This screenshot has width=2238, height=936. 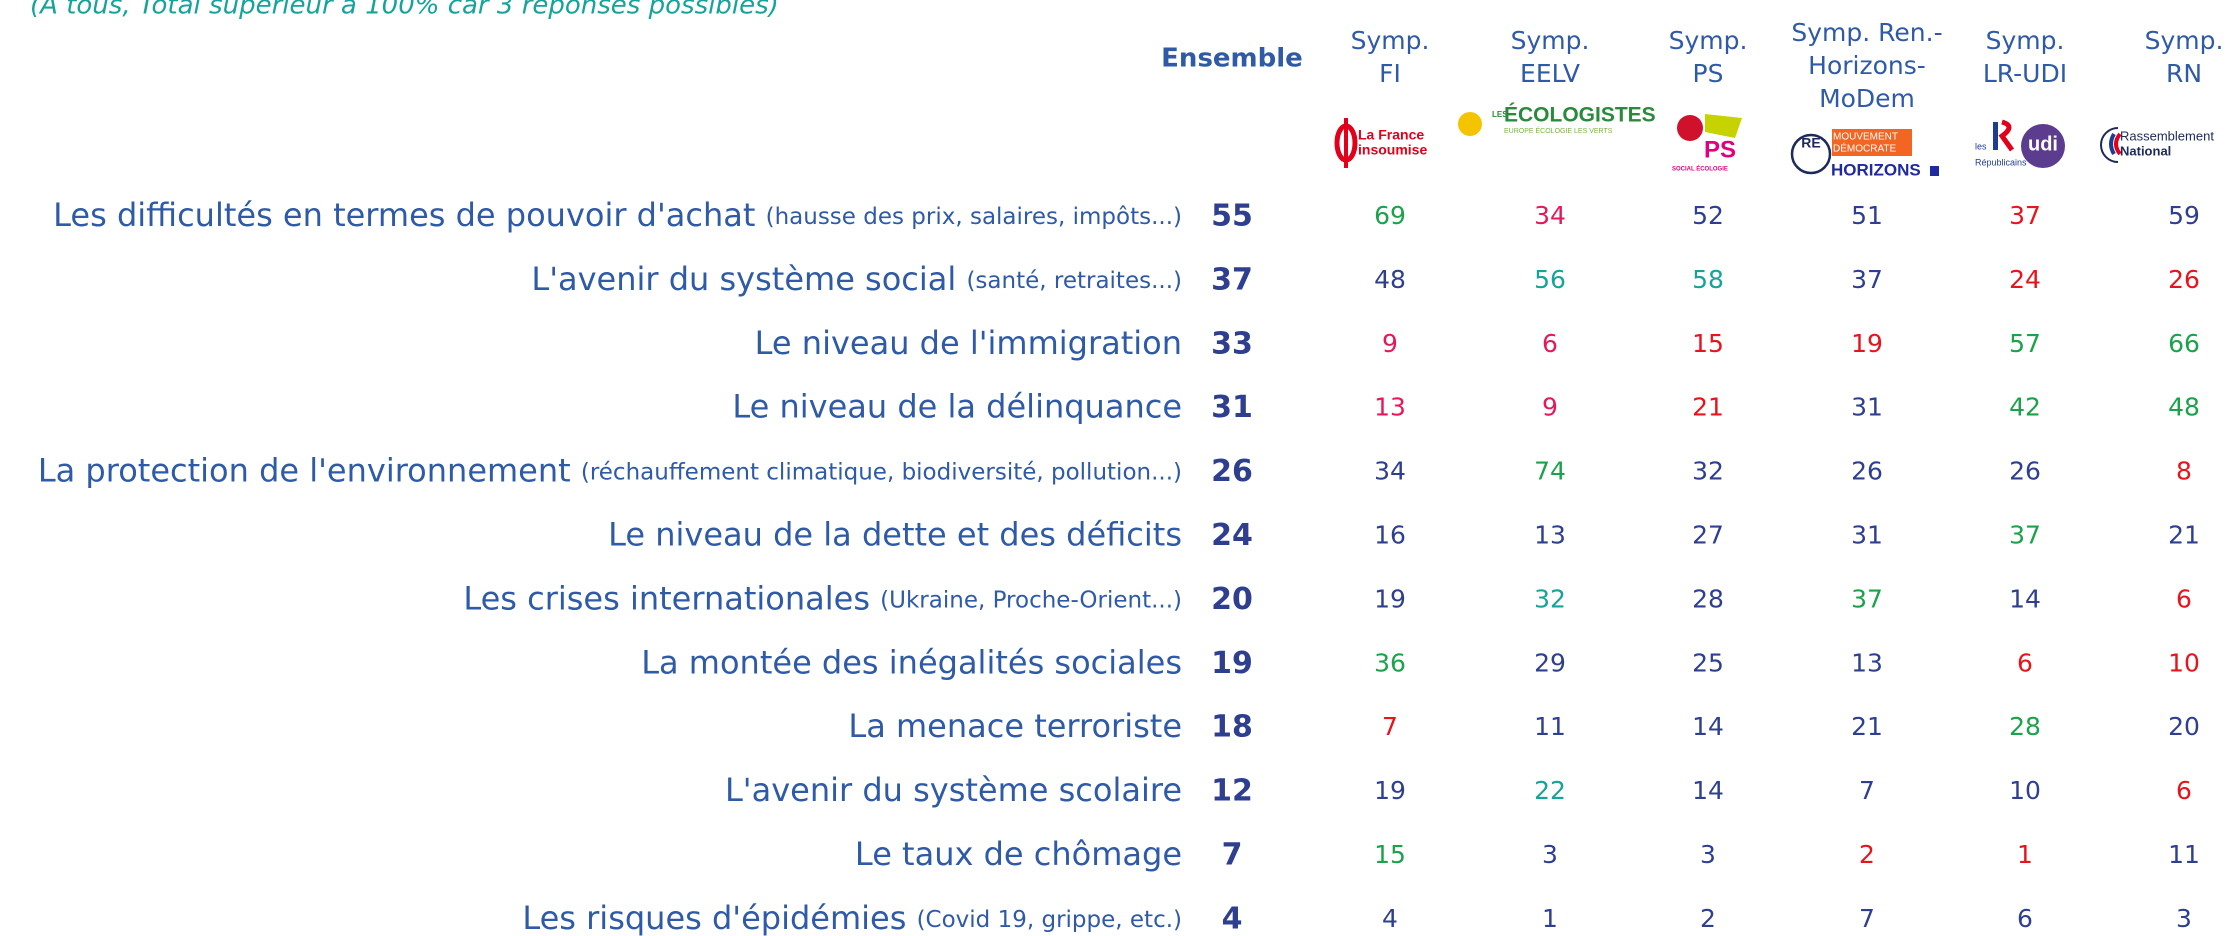 I want to click on column-header: FI, so click(x=1390, y=73).